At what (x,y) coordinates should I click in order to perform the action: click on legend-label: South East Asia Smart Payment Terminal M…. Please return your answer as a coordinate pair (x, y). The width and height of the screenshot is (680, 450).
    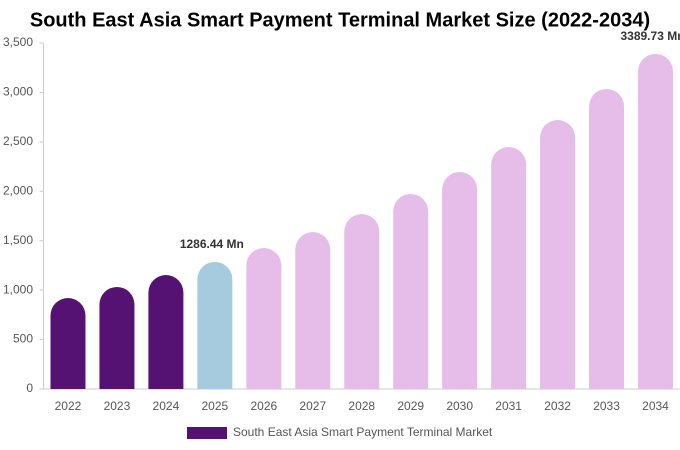
    Looking at the image, I should click on (363, 432).